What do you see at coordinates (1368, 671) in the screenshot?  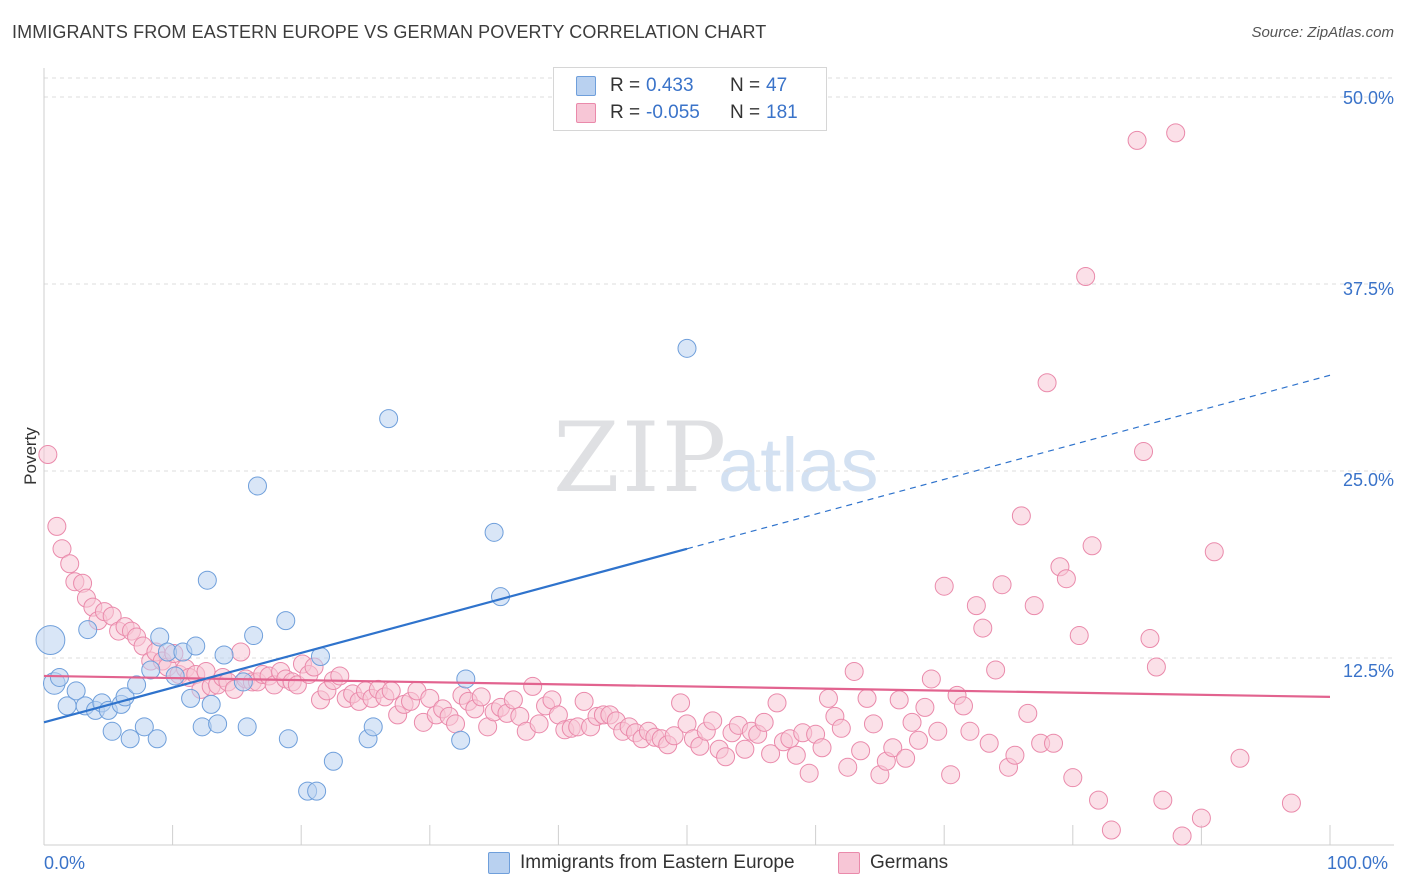 I see `y-tick-label-12-5: 12.5%` at bounding box center [1368, 671].